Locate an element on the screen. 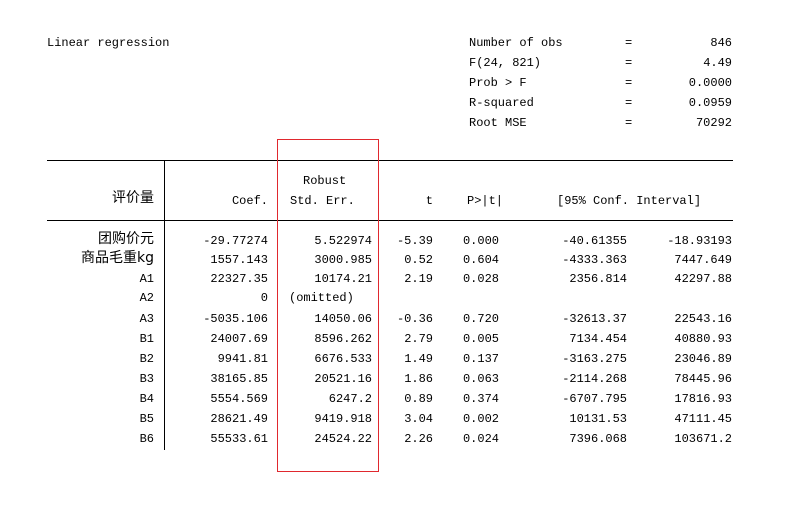  row-variable: 商品毛重kg is located at coordinates (117, 258).